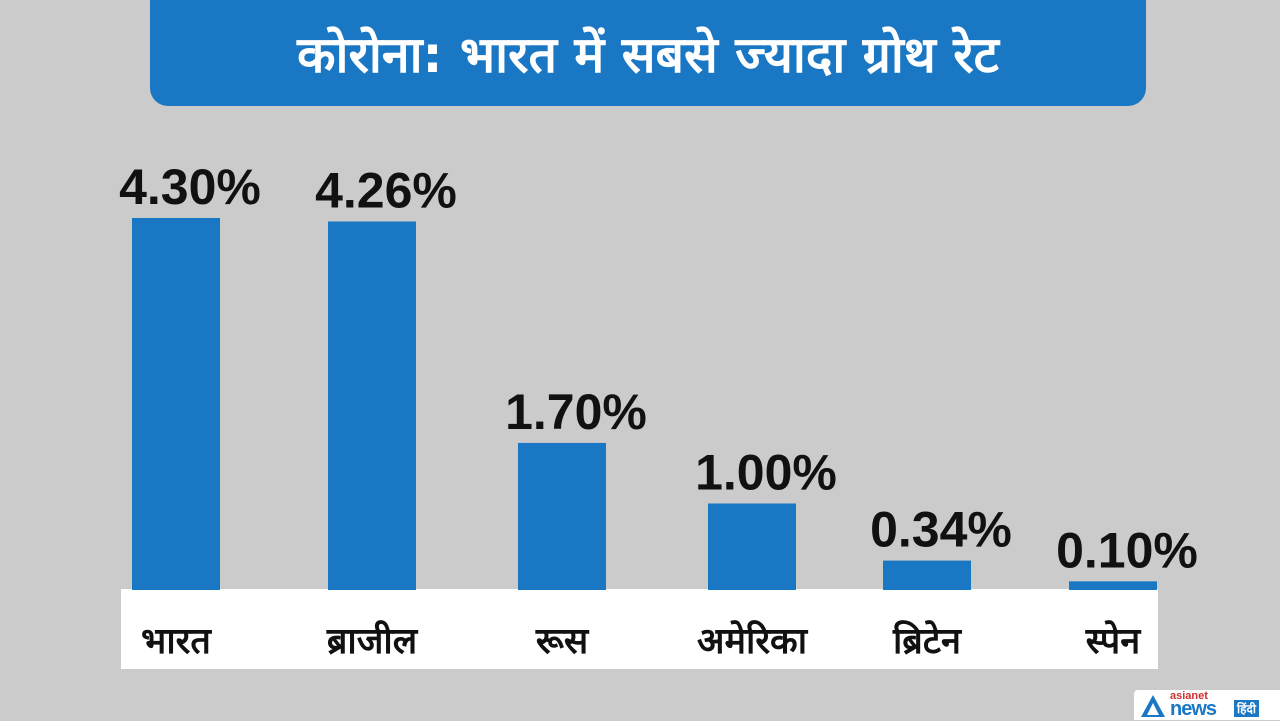 Image resolution: width=1280 pixels, height=721 pixels. I want to click on logo-sub-text: हिंदी, so click(1246, 708).